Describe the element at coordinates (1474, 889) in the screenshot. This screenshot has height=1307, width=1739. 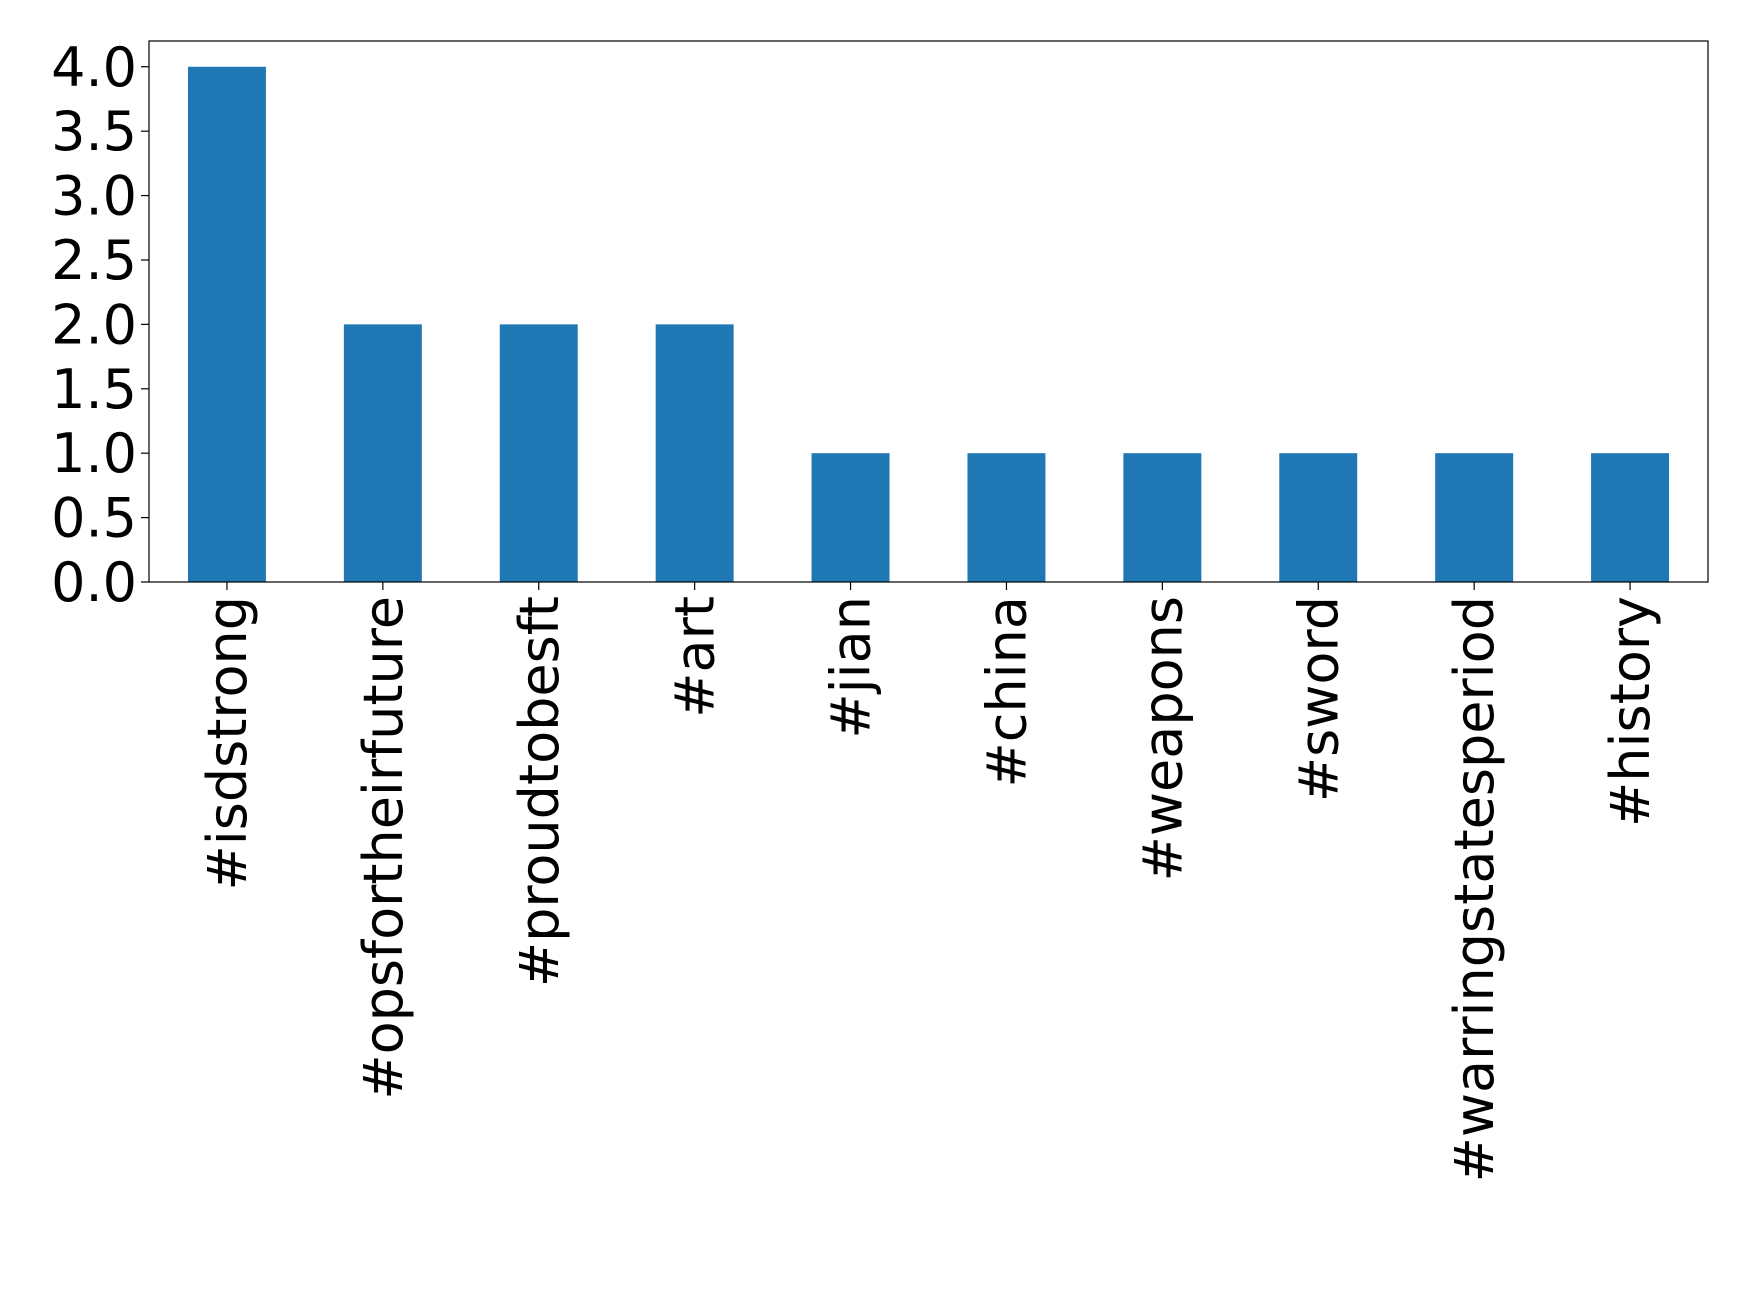
I see `x-tick-label: #warringstatesperiod` at that location.